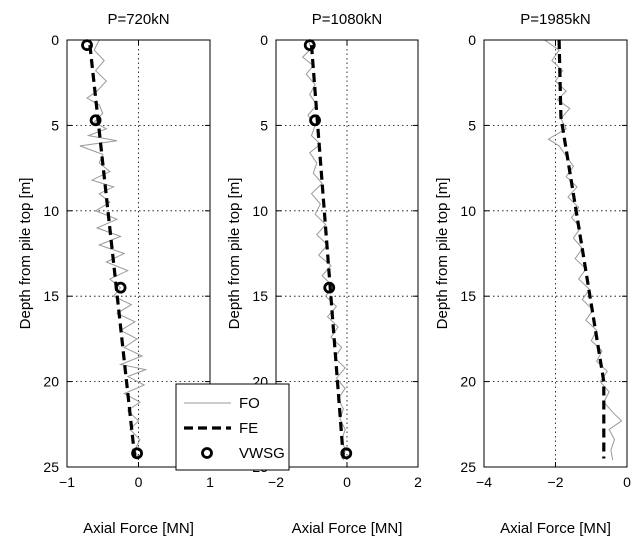 This screenshot has width=638, height=540. What do you see at coordinates (207, 453) in the screenshot?
I see `legend-vwsg-swatch` at bounding box center [207, 453].